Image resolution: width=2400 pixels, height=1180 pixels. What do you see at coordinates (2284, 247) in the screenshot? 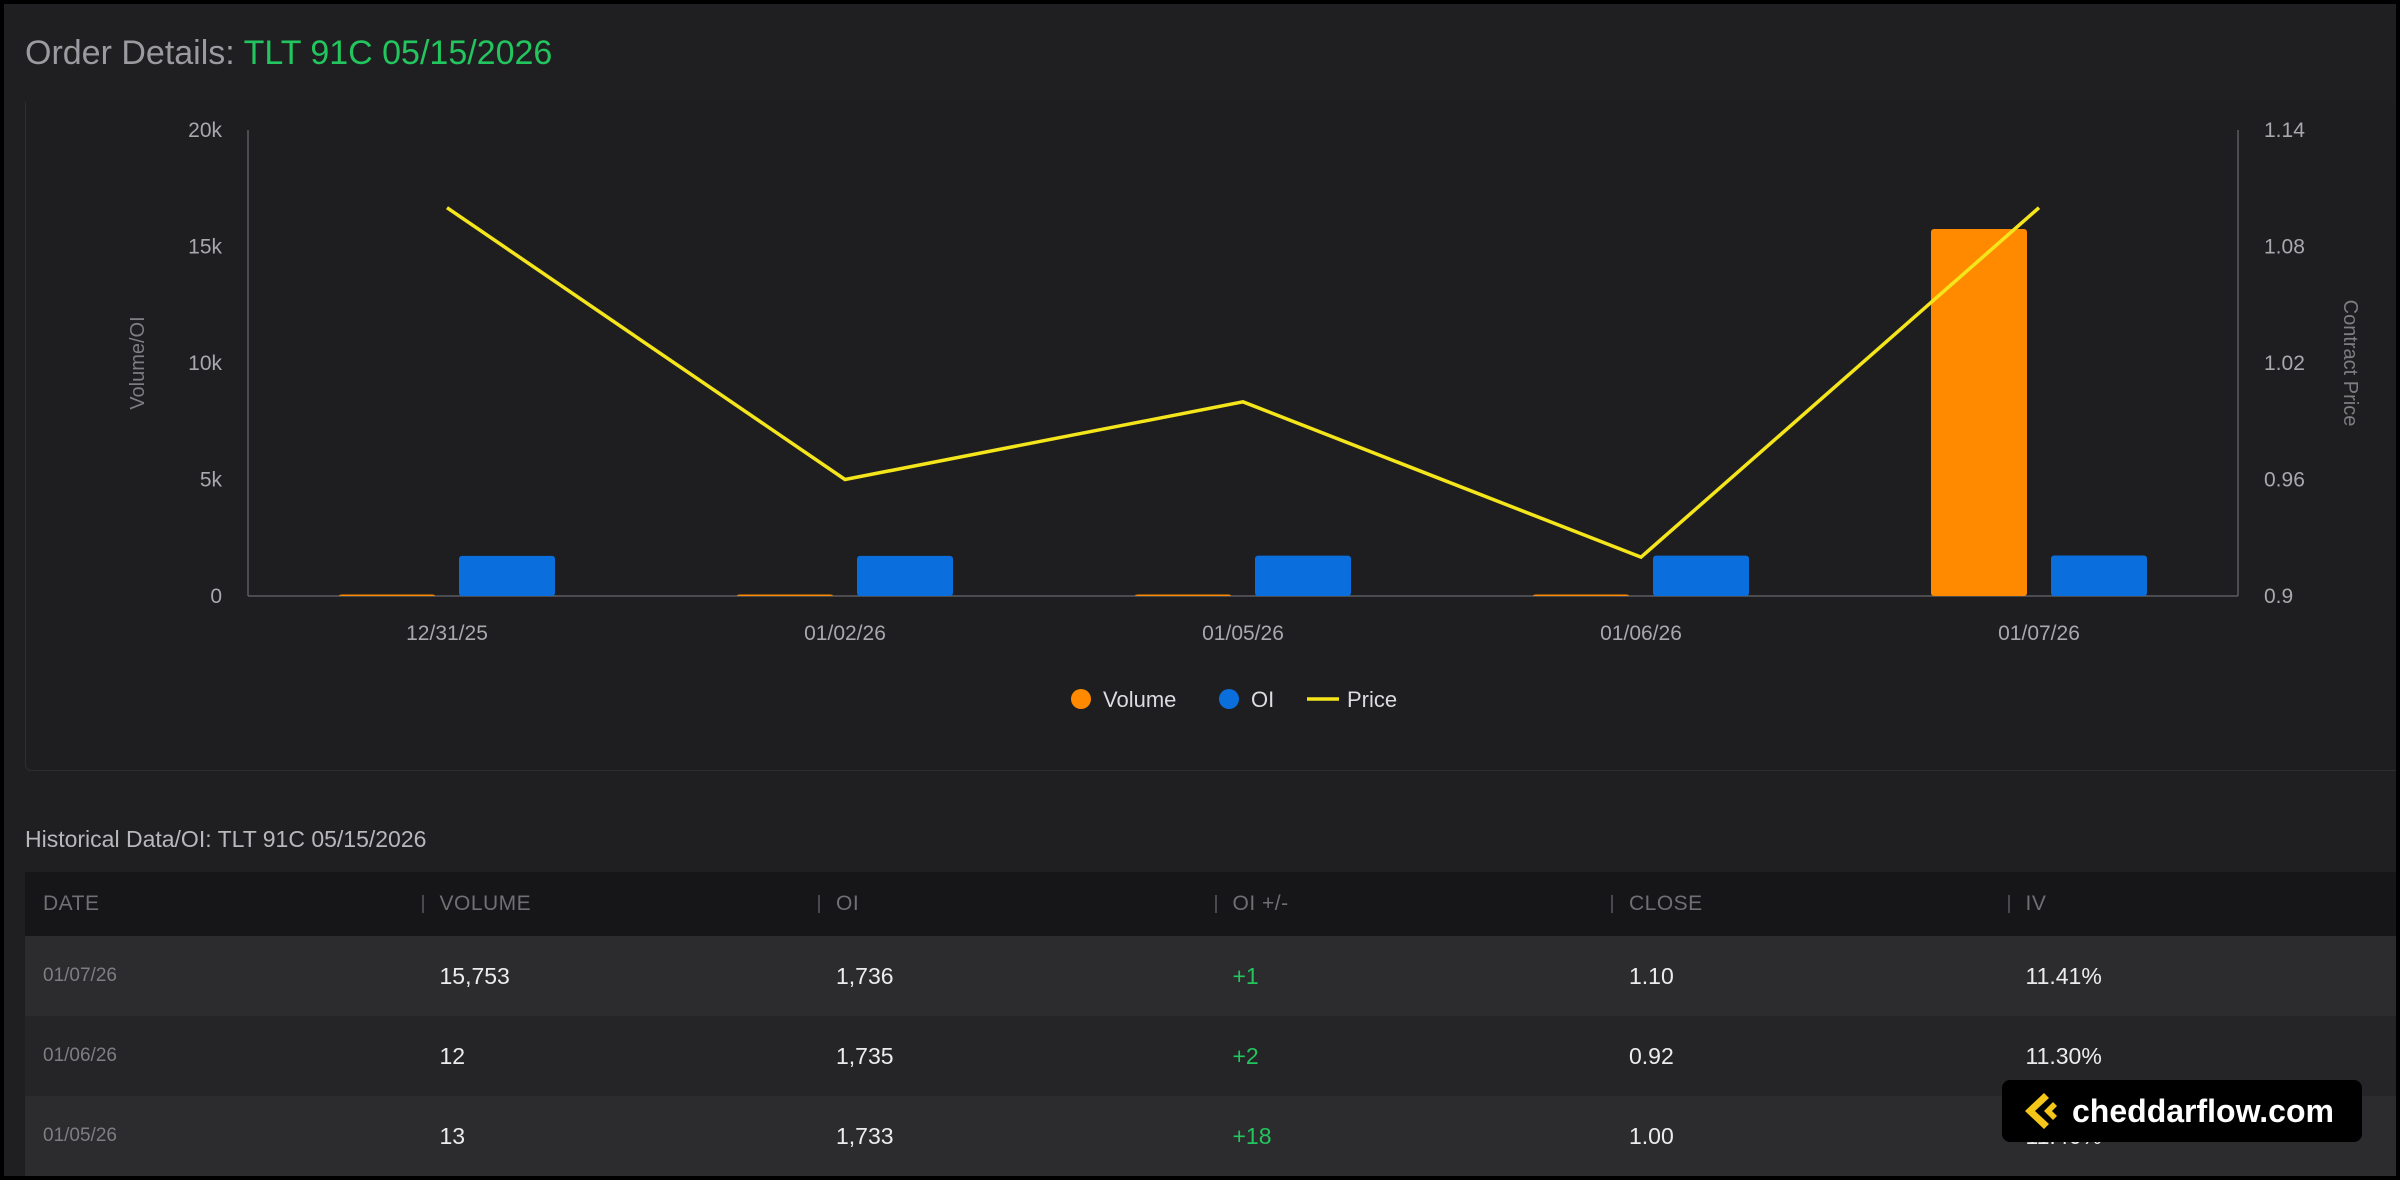
I see `y-tick-label-right: 1.08` at bounding box center [2284, 247].